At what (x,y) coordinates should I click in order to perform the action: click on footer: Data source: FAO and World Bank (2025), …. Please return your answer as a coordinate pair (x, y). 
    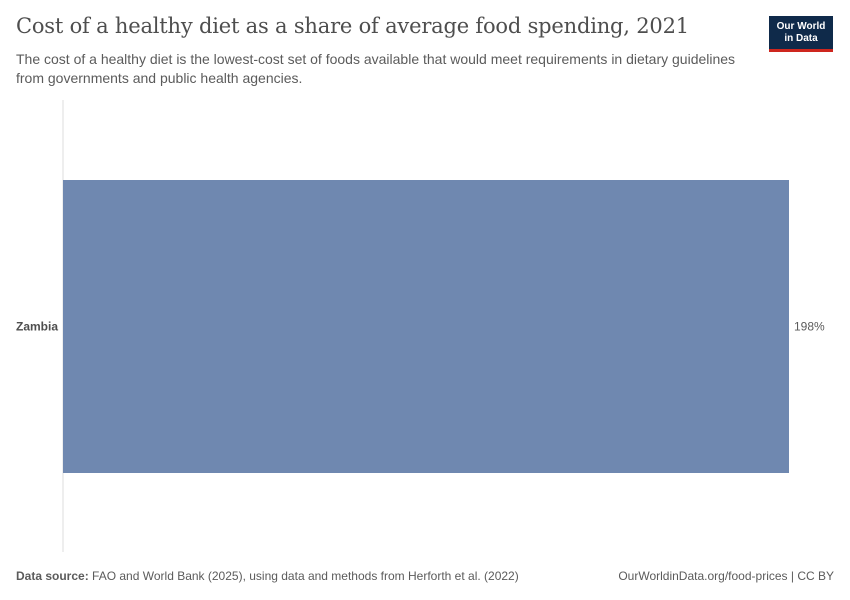
    Looking at the image, I should click on (425, 576).